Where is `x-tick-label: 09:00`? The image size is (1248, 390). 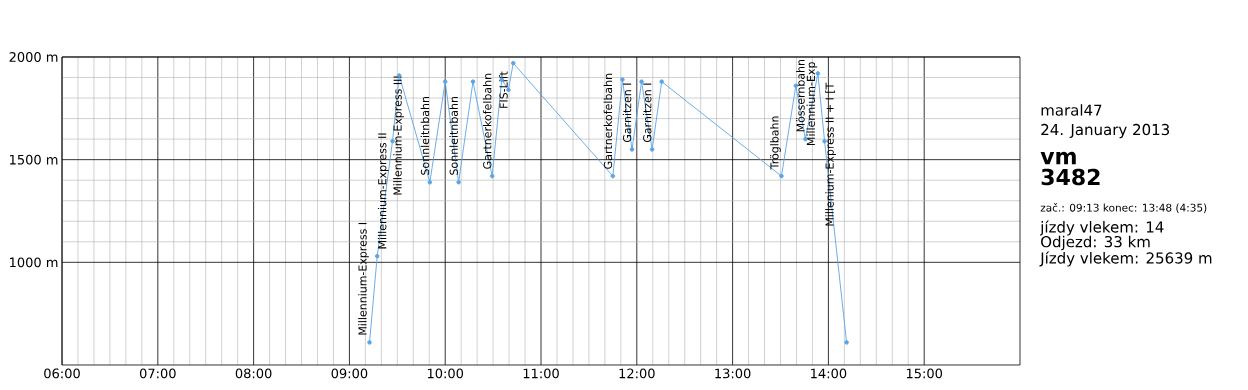
x-tick-label: 09:00 is located at coordinates (349, 373).